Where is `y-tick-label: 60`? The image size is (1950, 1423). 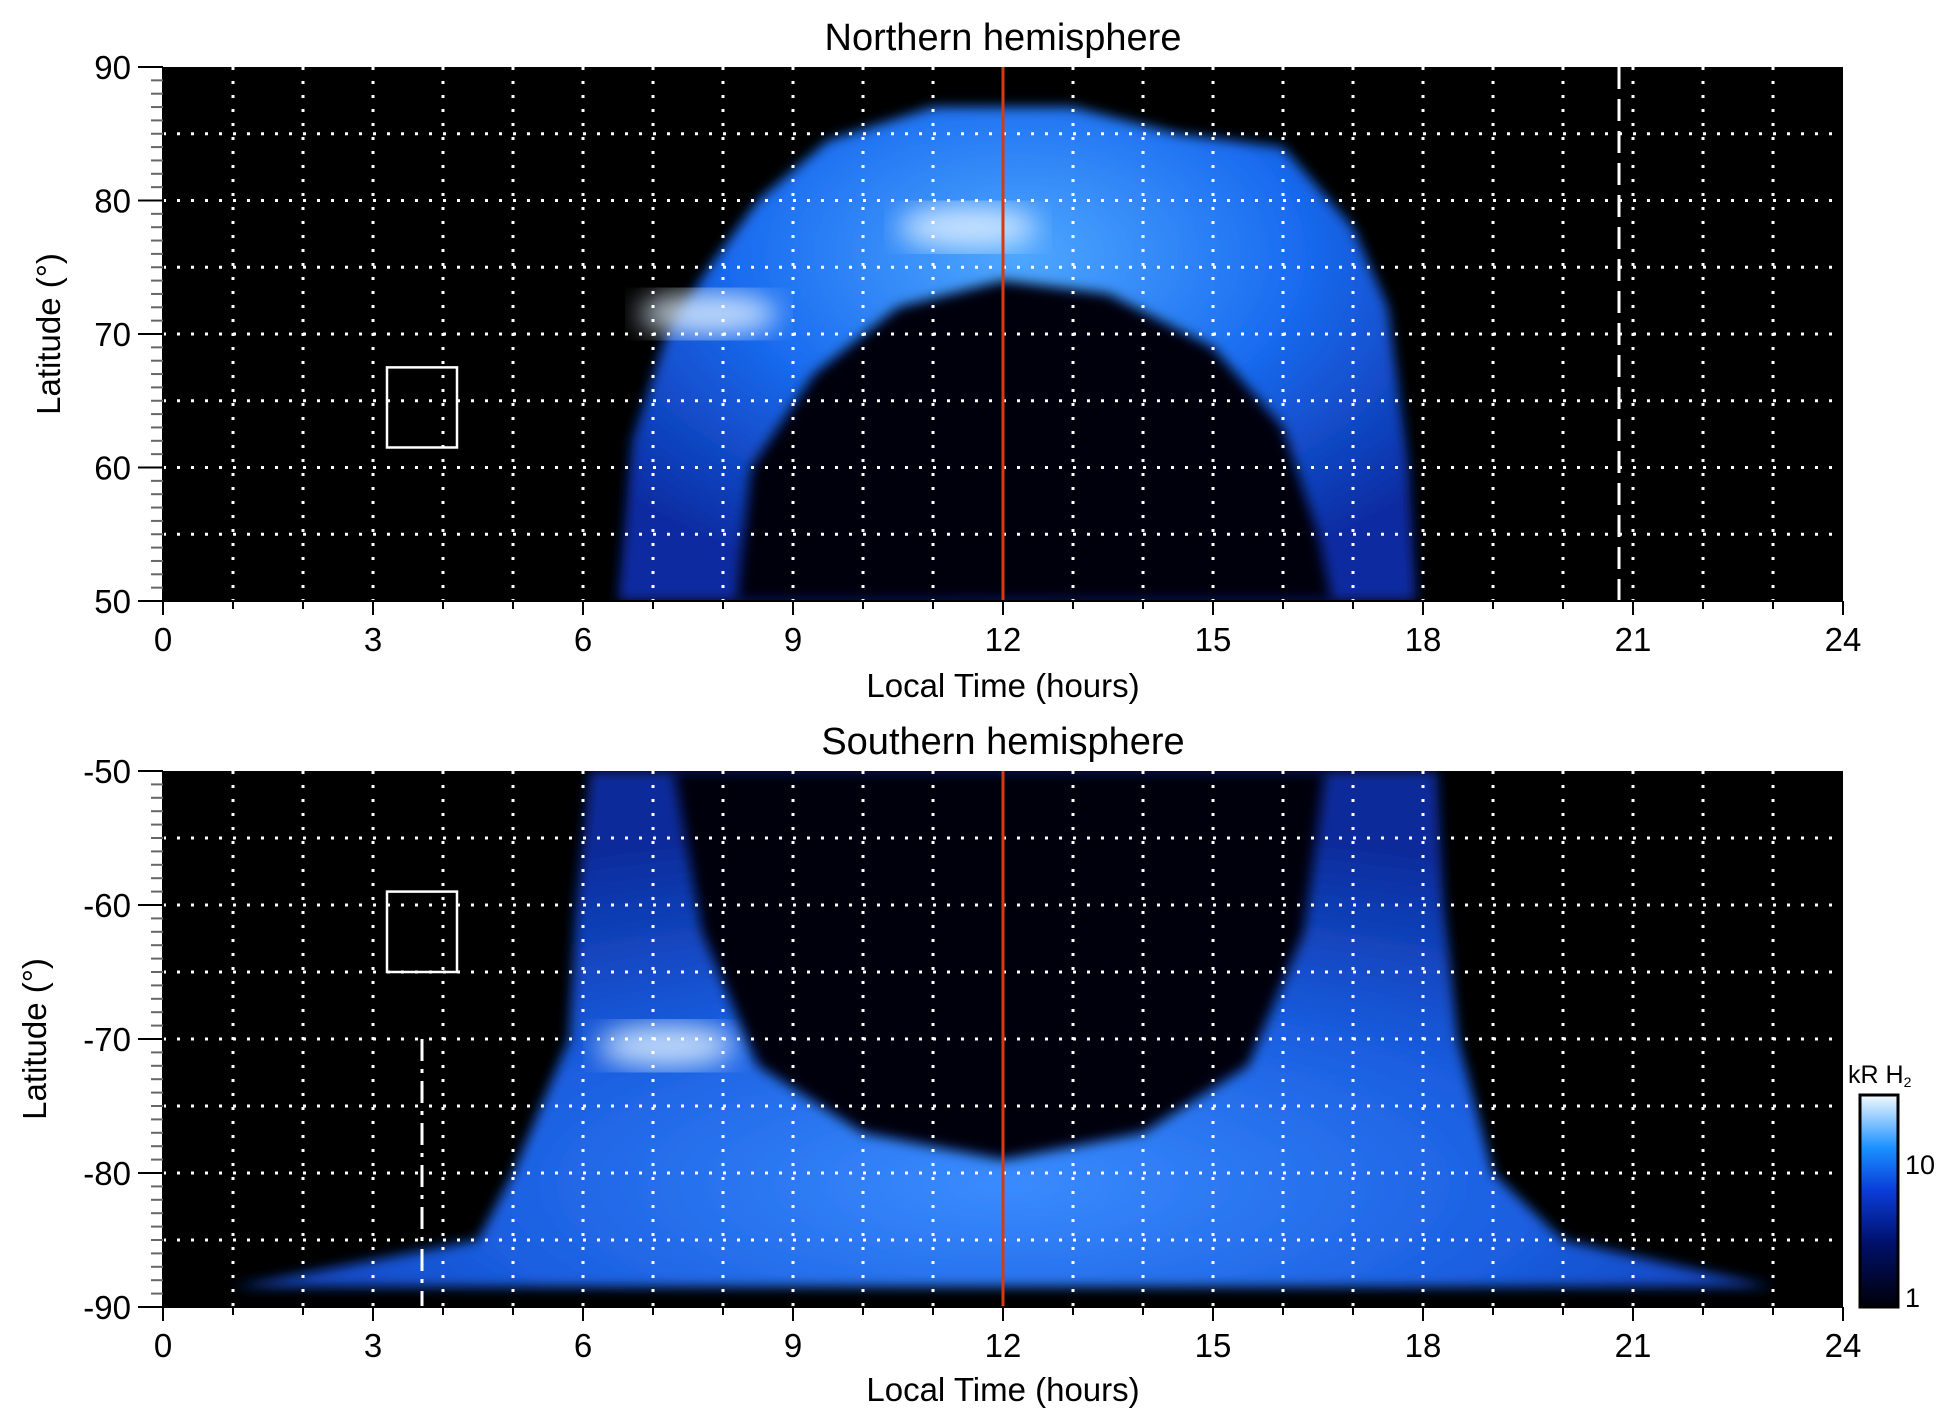 y-tick-label: 60 is located at coordinates (112, 468).